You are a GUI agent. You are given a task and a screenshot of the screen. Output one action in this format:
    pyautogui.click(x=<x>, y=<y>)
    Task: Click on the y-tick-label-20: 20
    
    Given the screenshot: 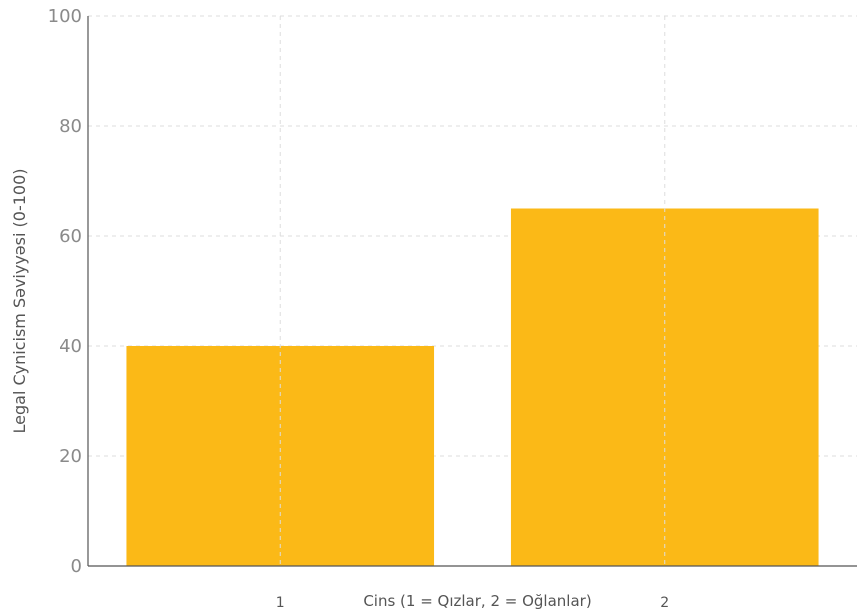 What is the action you would take?
    pyautogui.click(x=70, y=456)
    